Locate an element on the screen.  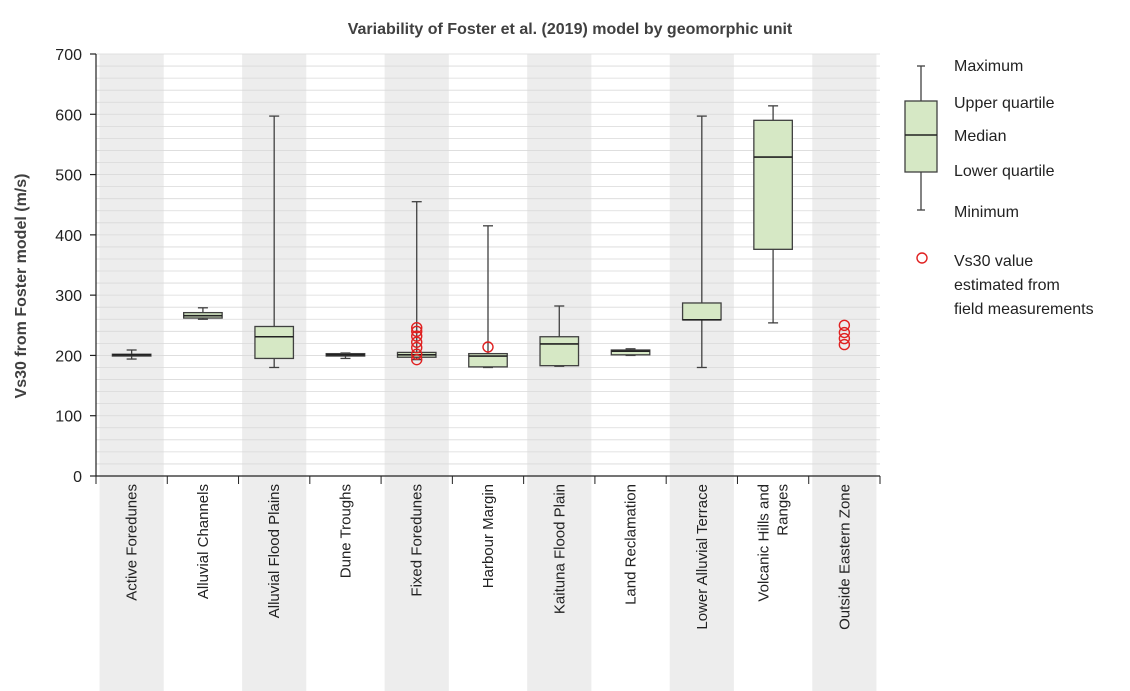
category-label-line: Outside Eastern Zone is located at coordinates (844, 557).